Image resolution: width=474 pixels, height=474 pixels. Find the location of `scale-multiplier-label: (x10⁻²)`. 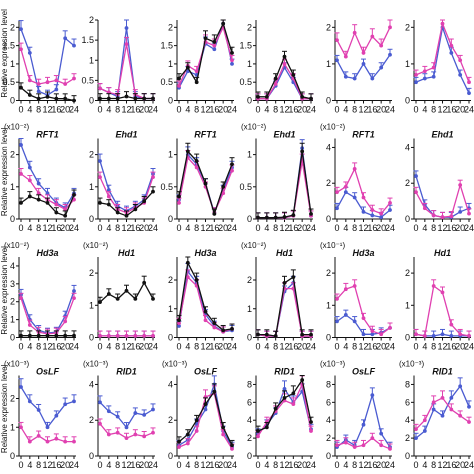

scale-multiplier-label: (x10⁻²) is located at coordinates (332, 127).